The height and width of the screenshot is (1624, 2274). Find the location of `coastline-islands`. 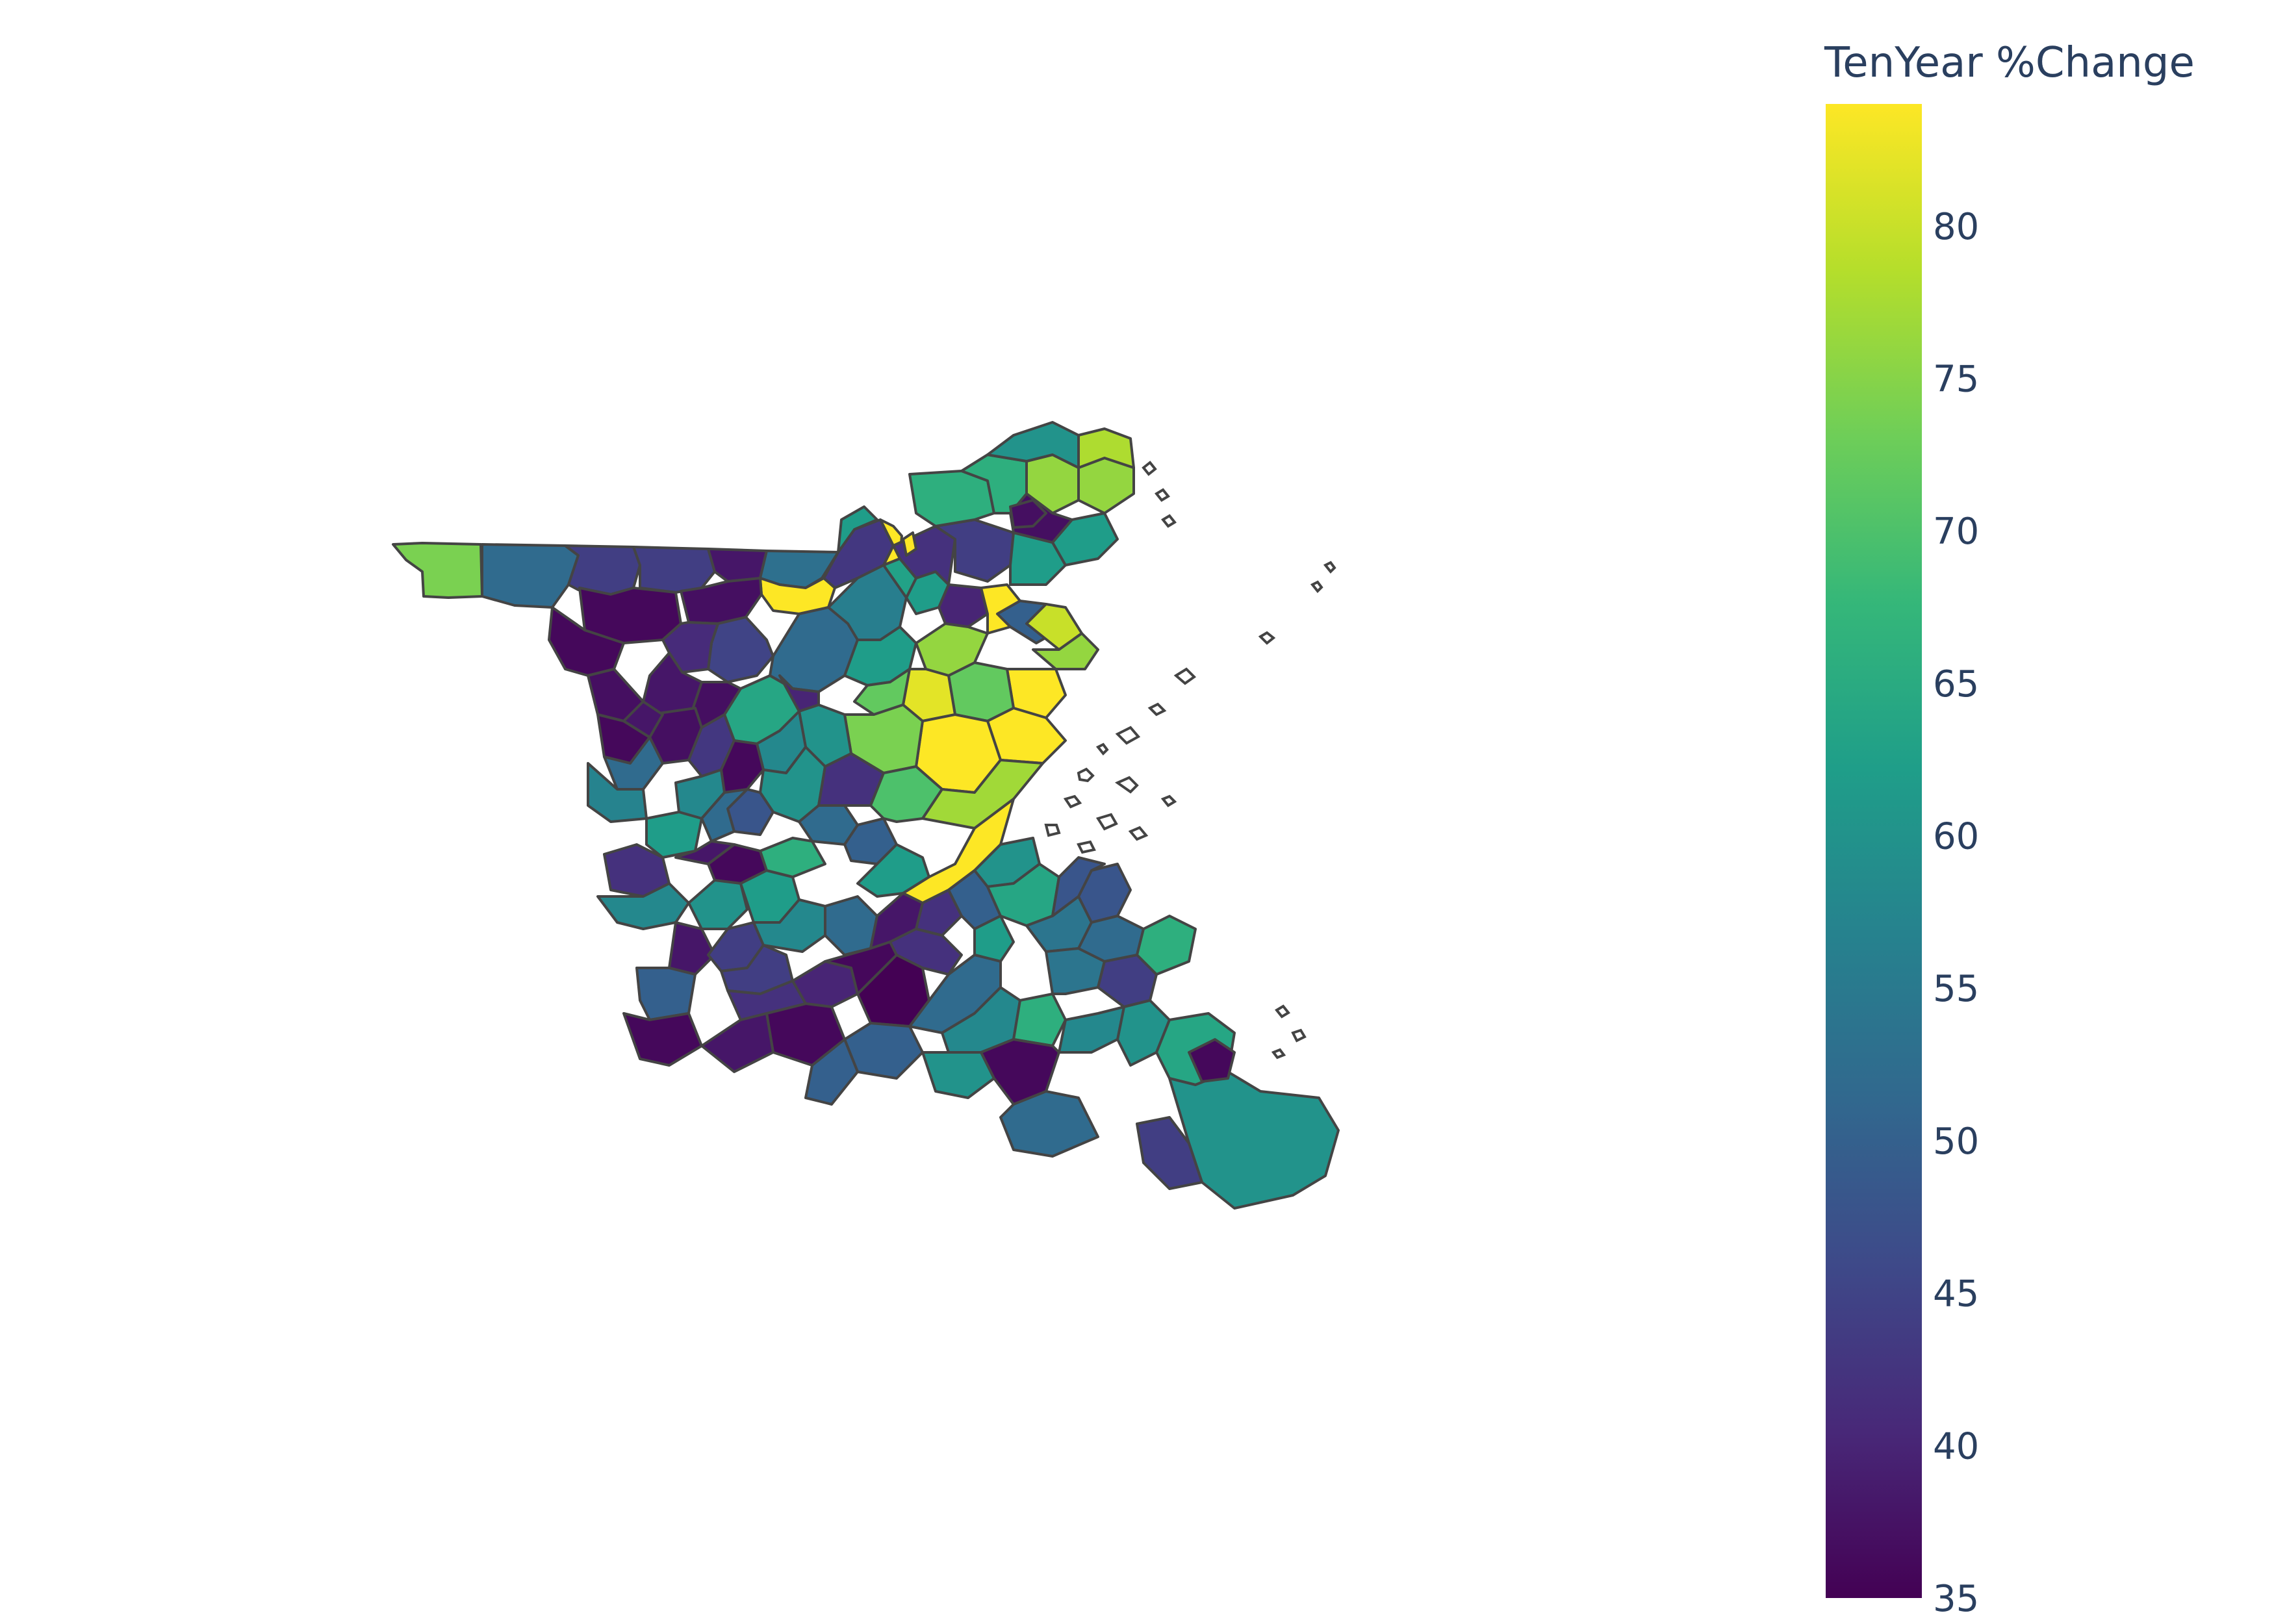

coastline-islands is located at coordinates (1190, 760).